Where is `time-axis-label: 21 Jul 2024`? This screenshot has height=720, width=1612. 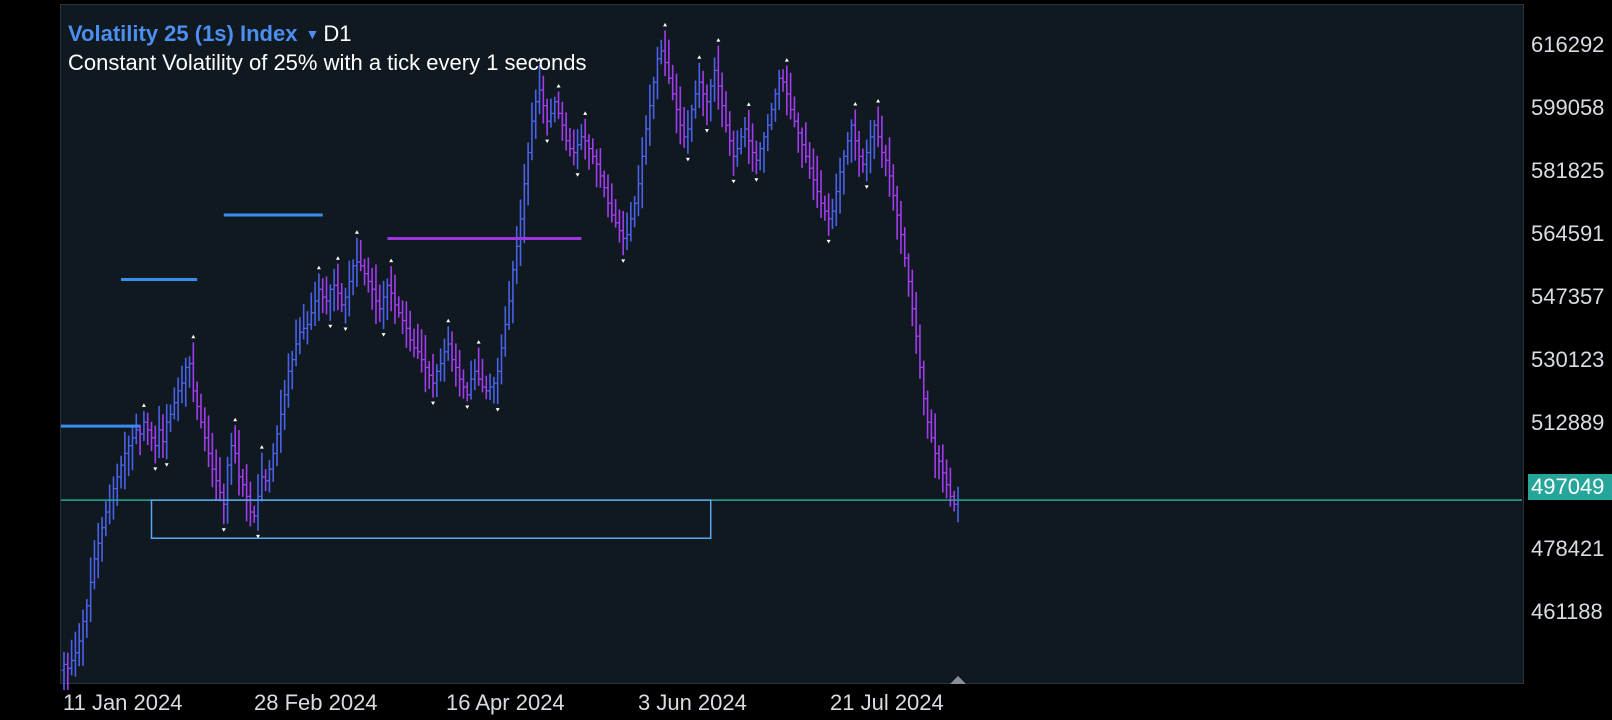
time-axis-label: 21 Jul 2024 is located at coordinates (887, 702).